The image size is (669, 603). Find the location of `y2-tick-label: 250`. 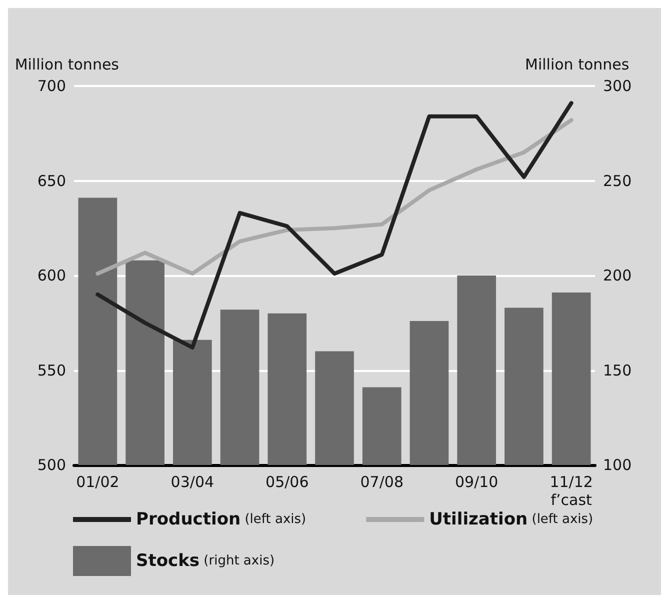

y2-tick-label: 250 is located at coordinates (617, 181).